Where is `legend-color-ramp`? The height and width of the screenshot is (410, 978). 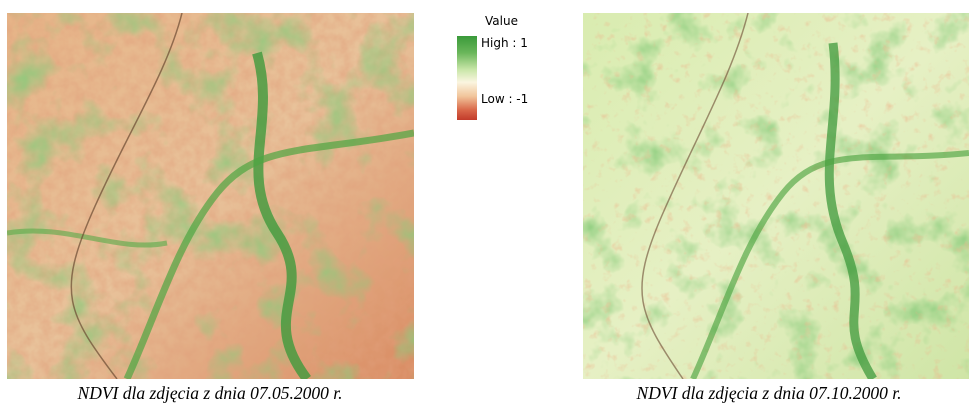
legend-color-ramp is located at coordinates (467, 78).